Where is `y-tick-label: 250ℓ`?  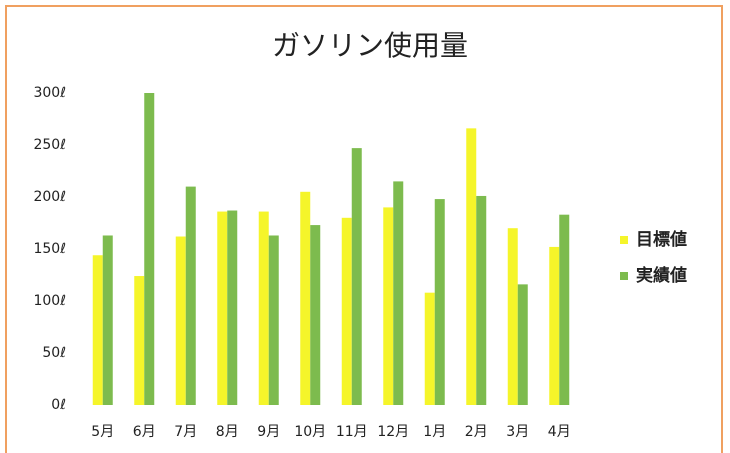 y-tick-label: 250ℓ is located at coordinates (49, 145).